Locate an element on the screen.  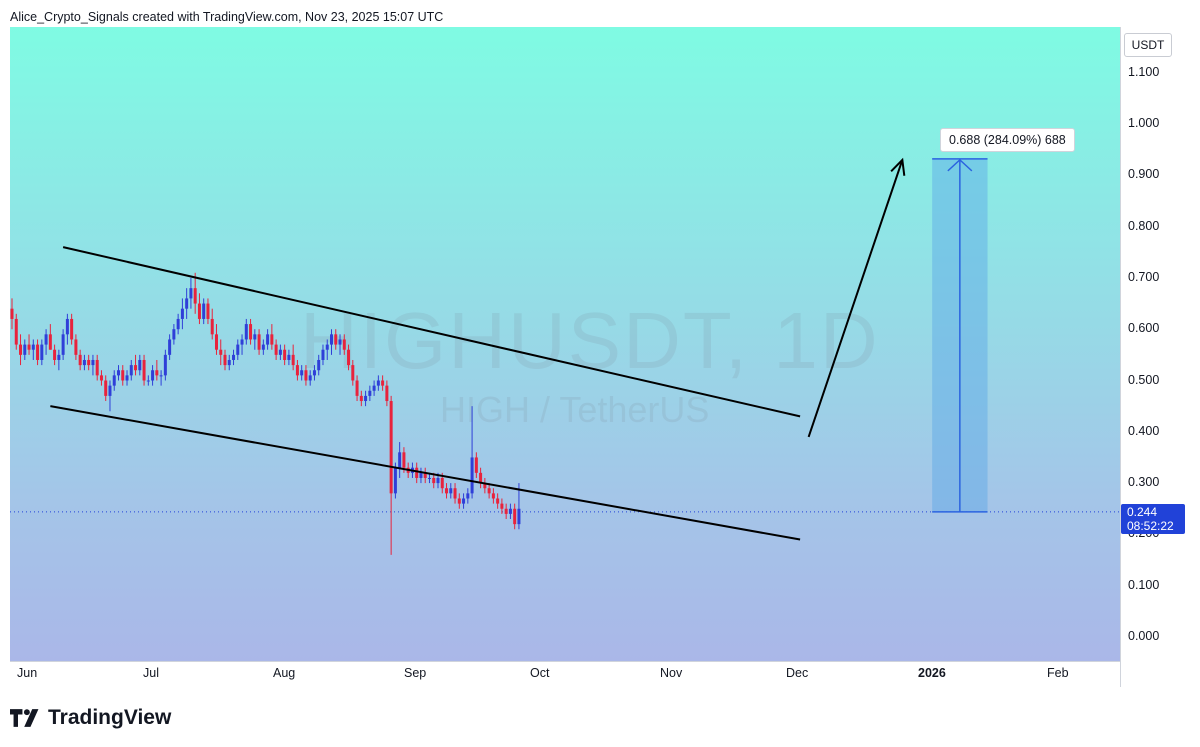
measure-arrow-head is located at coordinates (960, 165).